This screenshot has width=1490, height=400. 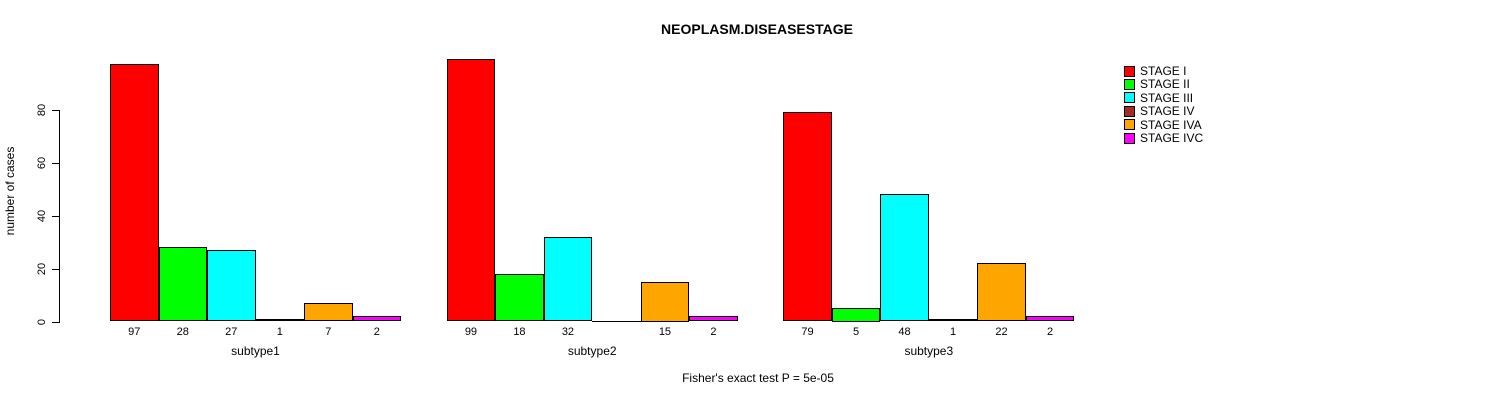 What do you see at coordinates (134, 331) in the screenshot?
I see `bar-value-label: 97` at bounding box center [134, 331].